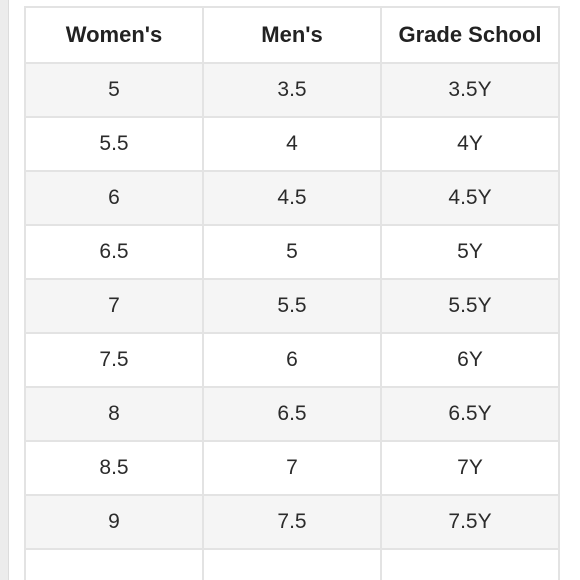 The height and width of the screenshot is (580, 580). Describe the element at coordinates (114, 360) in the screenshot. I see `cell-womens: 7.5` at that location.